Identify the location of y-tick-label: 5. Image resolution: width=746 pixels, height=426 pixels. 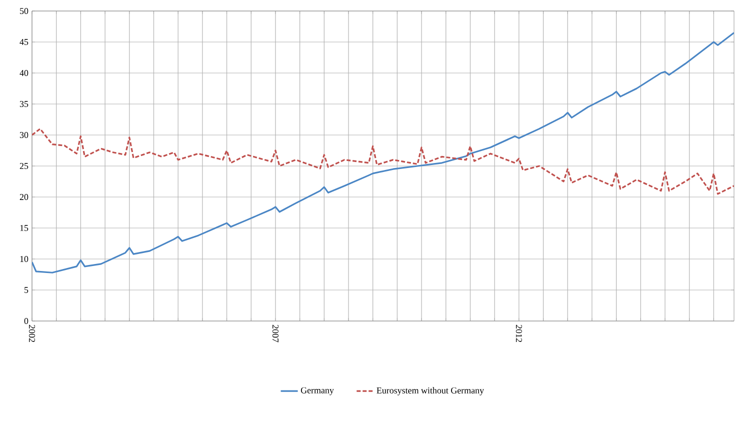
(26, 290).